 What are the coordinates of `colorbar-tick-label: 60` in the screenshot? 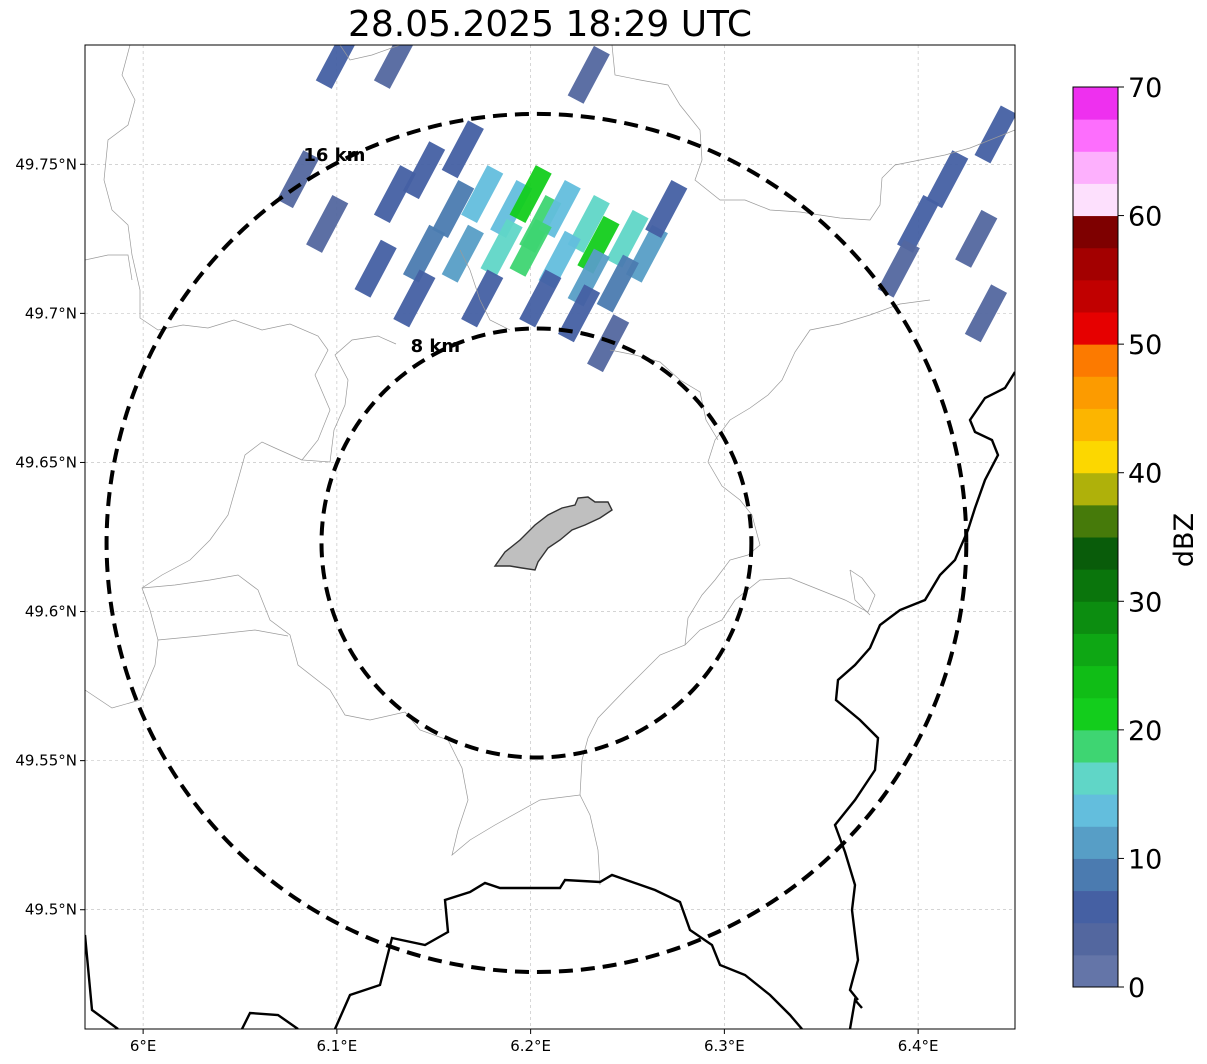 It's located at (1145, 217).